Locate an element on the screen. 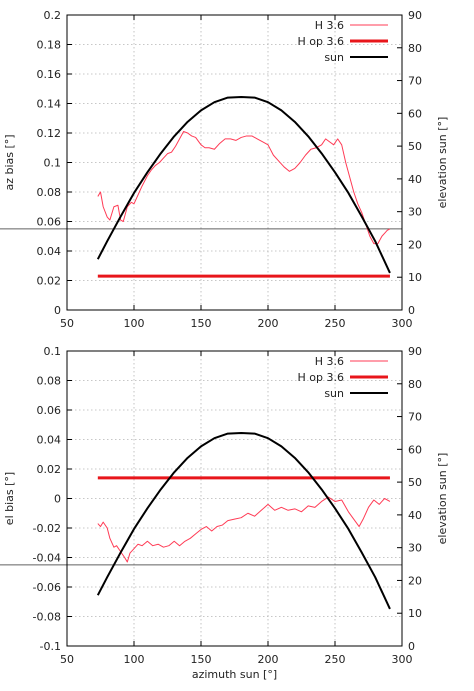  chart2-y-tick-label: -0.04 is located at coordinates (47, 558).